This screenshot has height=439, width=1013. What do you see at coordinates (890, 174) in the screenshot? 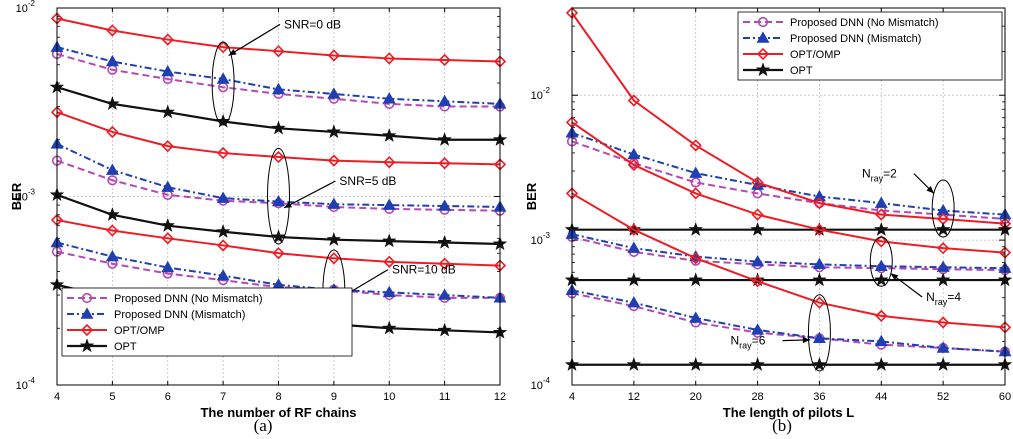
I see `annotation-label-tail: =2` at bounding box center [890, 174].